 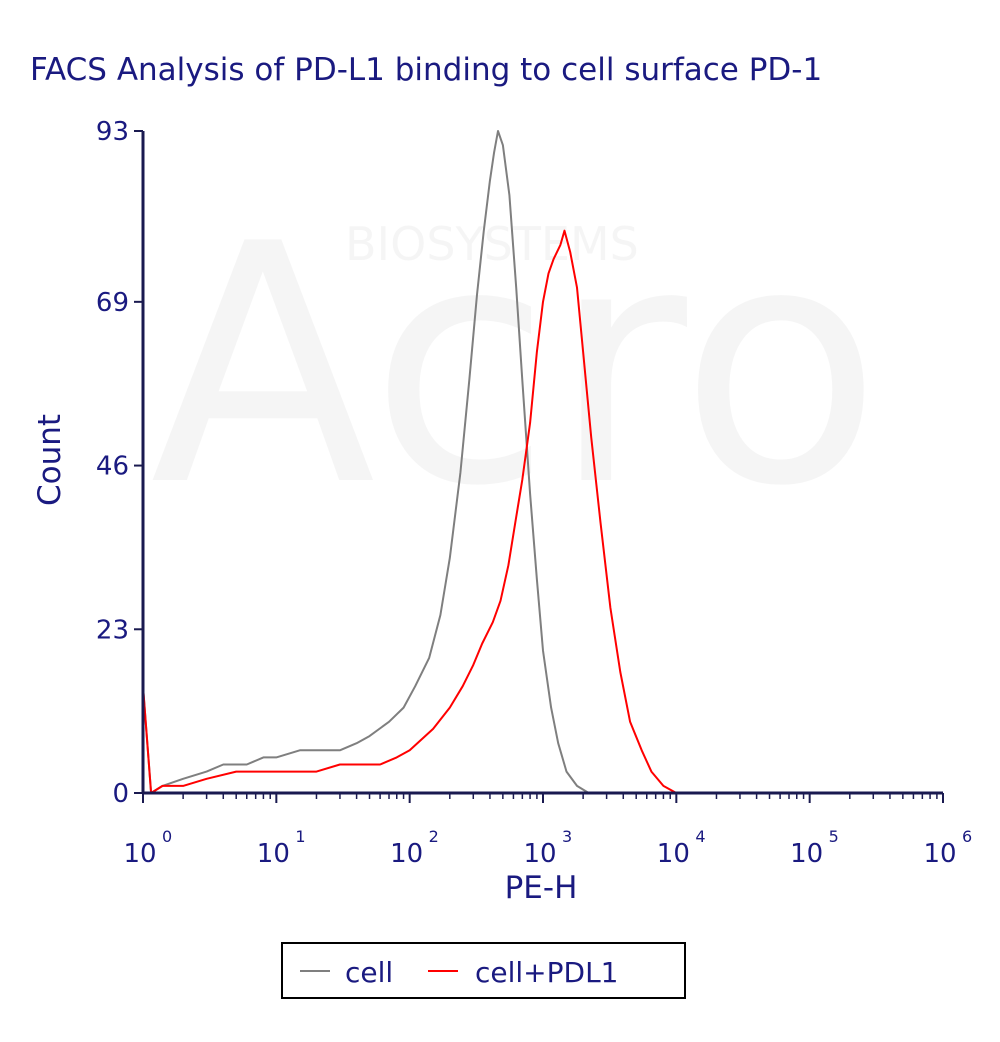 What do you see at coordinates (834, 836) in the screenshot?
I see `x-tick-exponent-5: 5` at bounding box center [834, 836].